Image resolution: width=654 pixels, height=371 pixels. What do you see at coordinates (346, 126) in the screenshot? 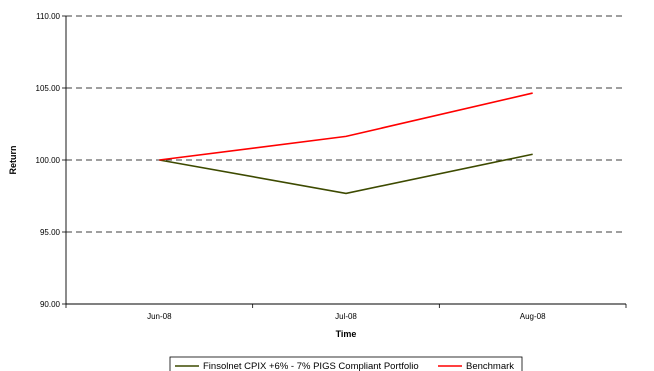
I see `series-line-benchmark` at bounding box center [346, 126].